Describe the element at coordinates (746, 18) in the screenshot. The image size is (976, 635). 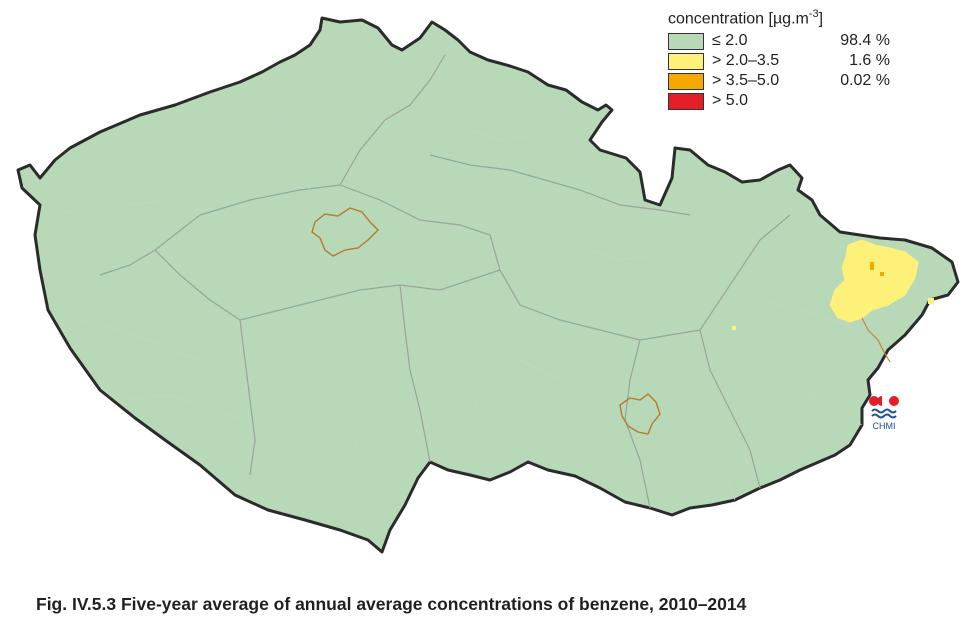
I see `legend-title: concentration [µg.m-3]` at that location.